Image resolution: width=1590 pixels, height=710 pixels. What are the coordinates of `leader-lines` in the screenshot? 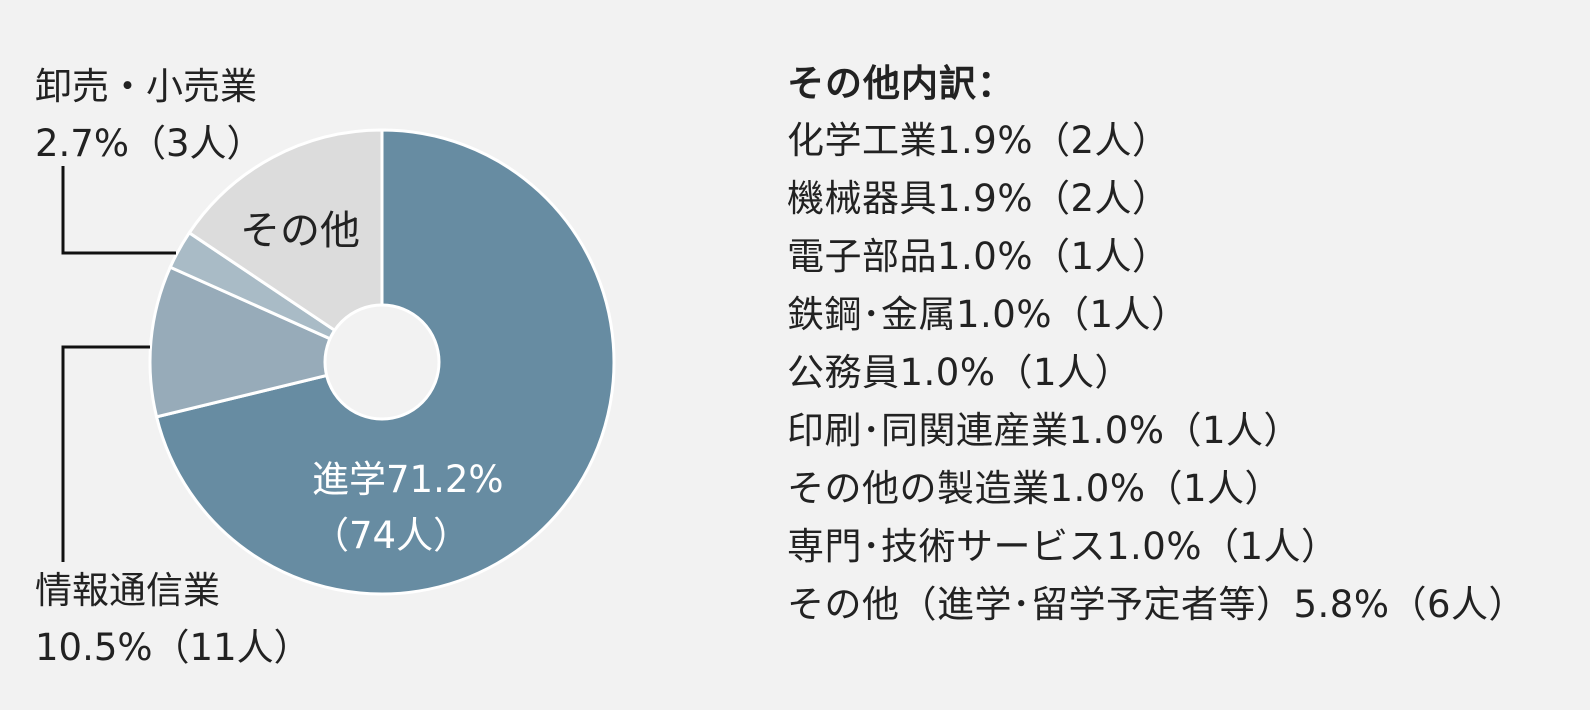 It's located at (118, 364).